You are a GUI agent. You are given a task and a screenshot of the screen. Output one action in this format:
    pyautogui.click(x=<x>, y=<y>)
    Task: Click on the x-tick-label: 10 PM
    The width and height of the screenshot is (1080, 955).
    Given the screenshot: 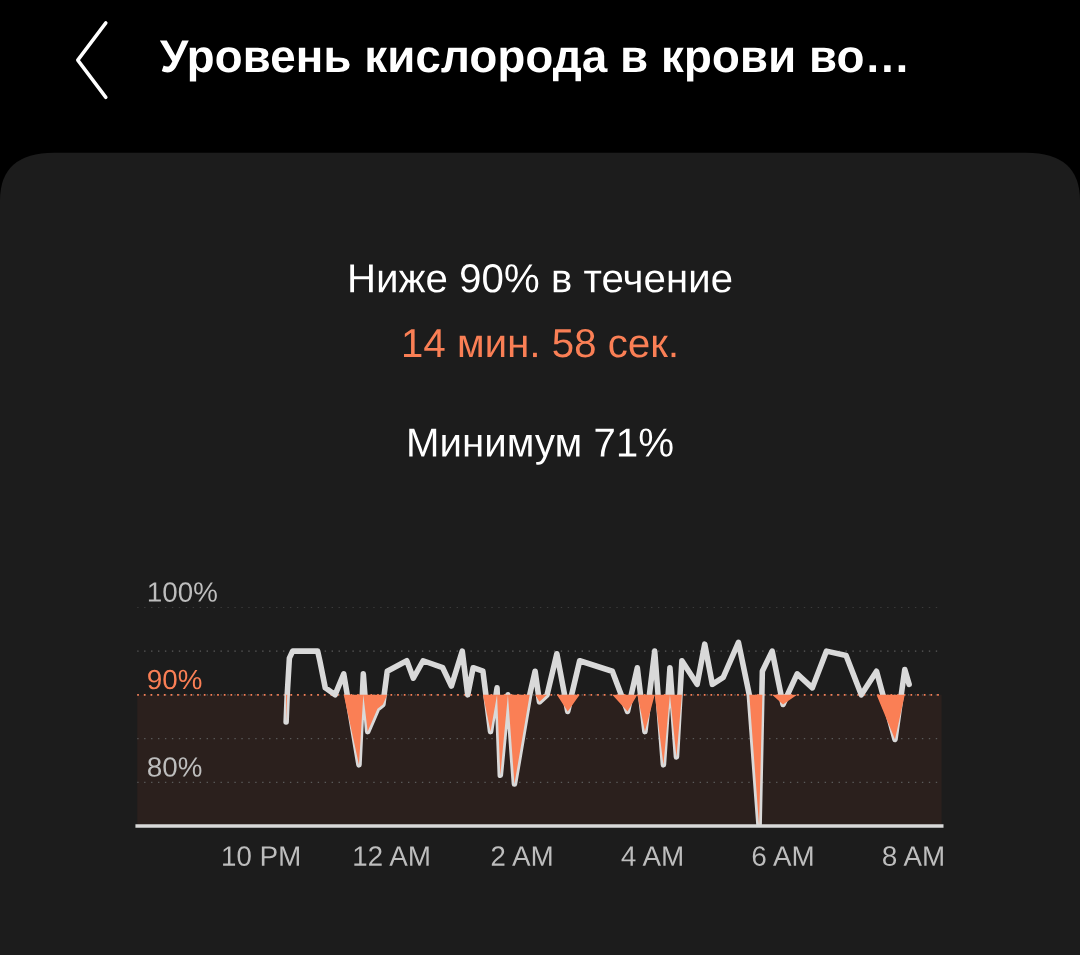 What is the action you would take?
    pyautogui.click(x=261, y=856)
    